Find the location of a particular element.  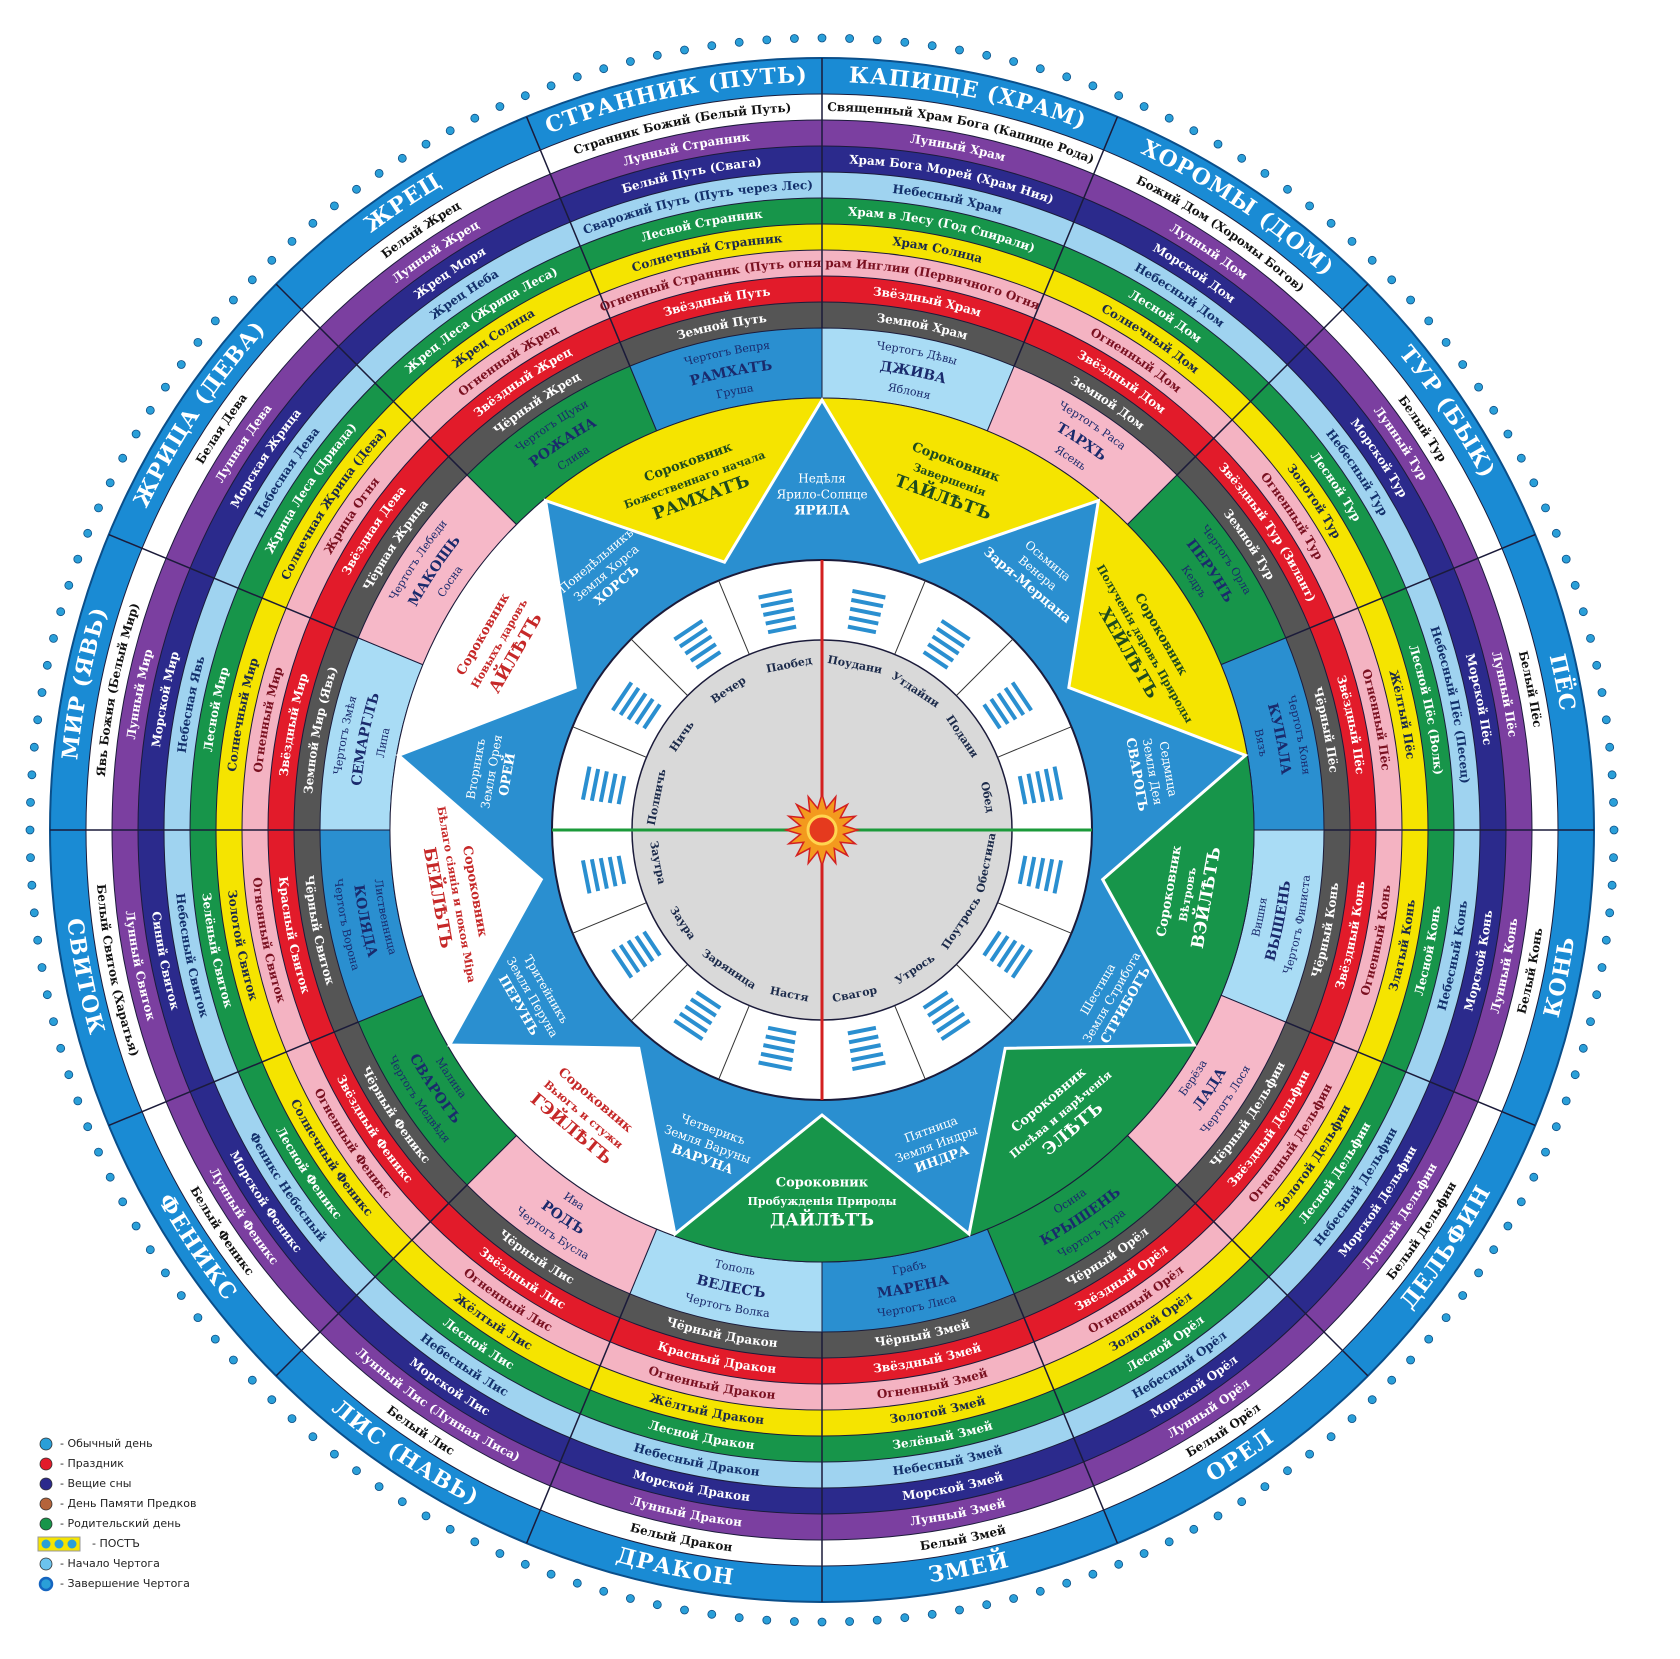

legend-swatch-dot is located at coordinates (46, 1544).